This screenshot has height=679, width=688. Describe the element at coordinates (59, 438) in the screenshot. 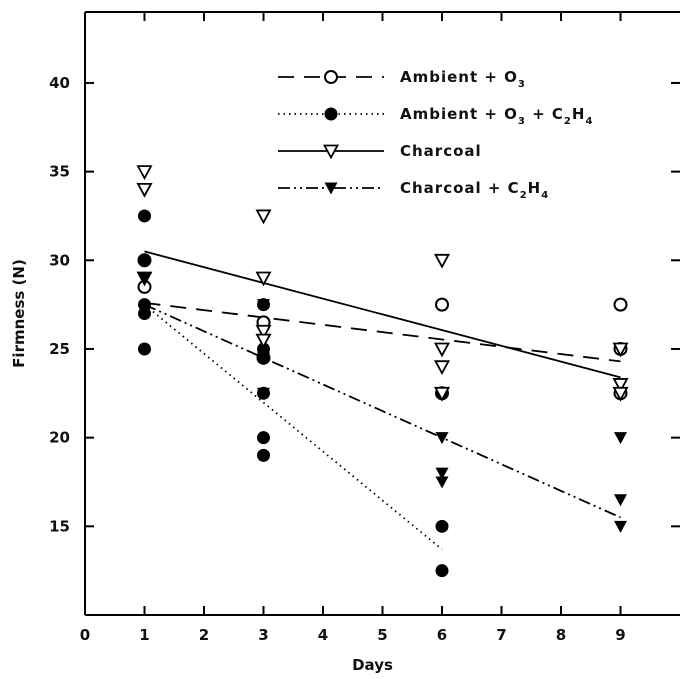

I see `y-tick-label: 20` at that location.